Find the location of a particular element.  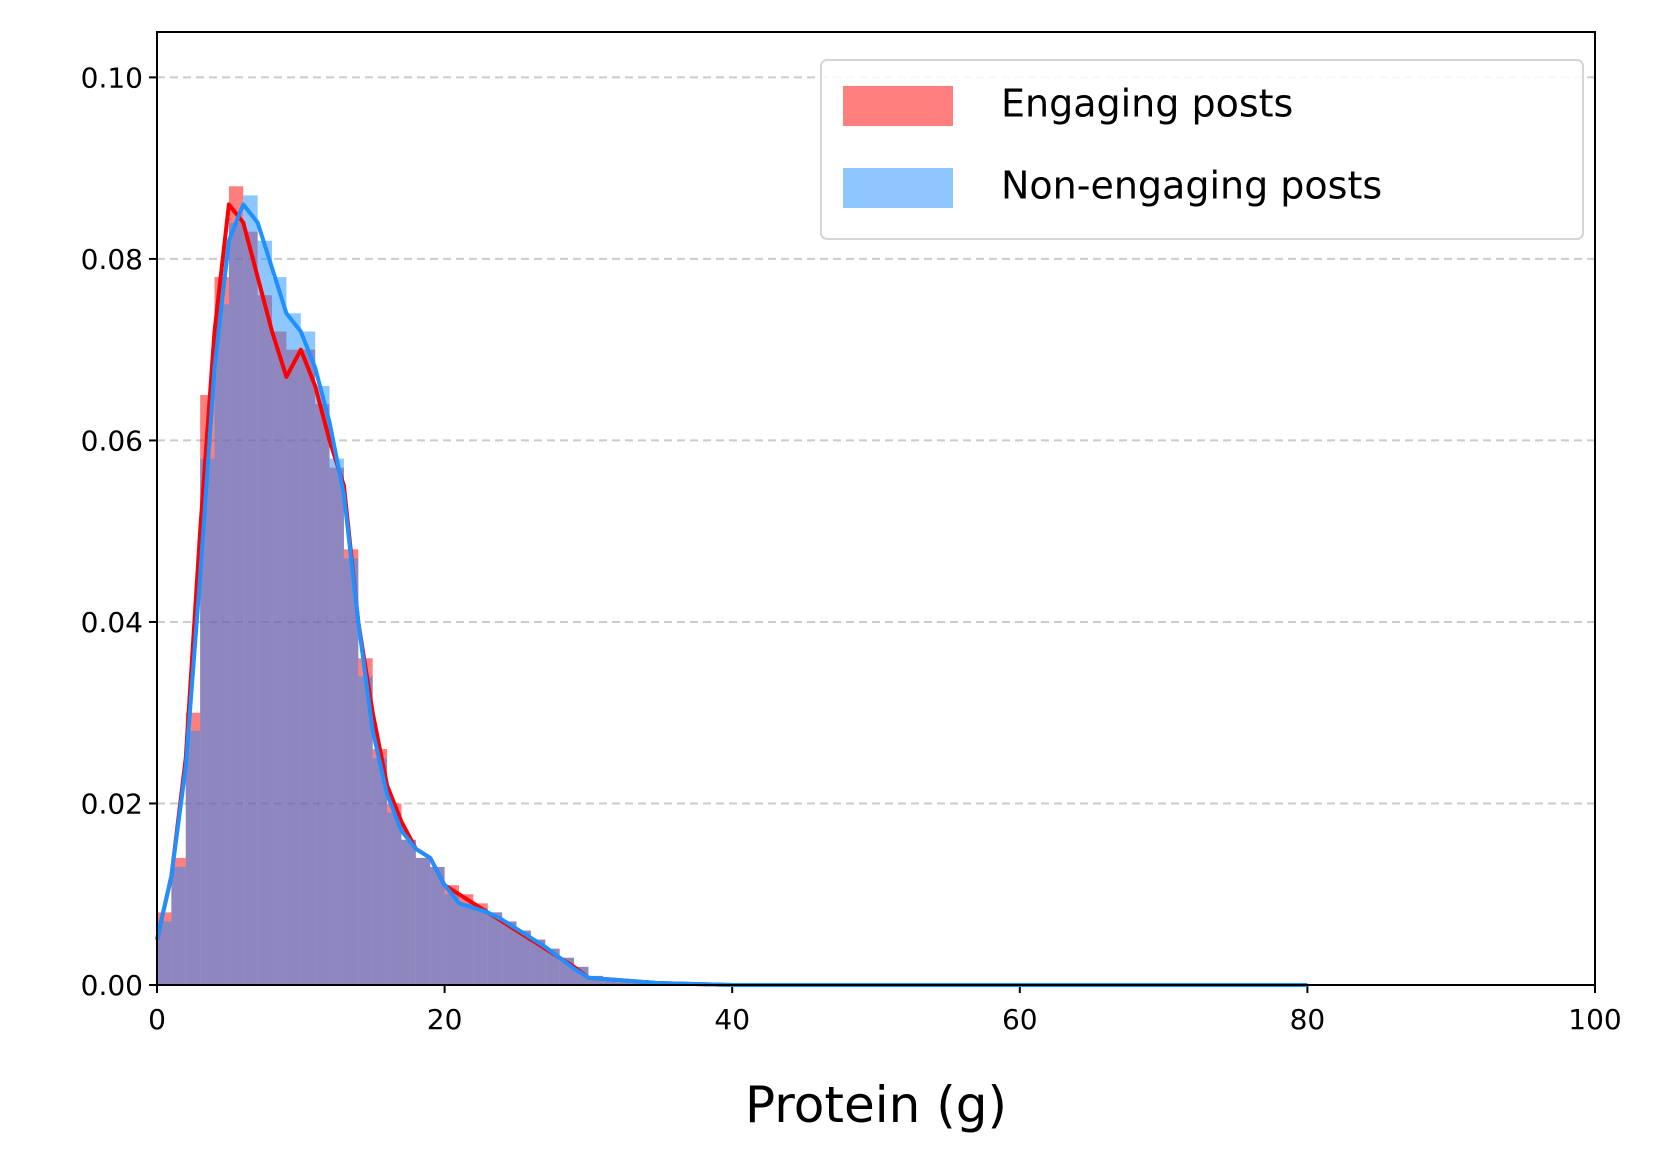

x-tick-label: 40 is located at coordinates (732, 1019).